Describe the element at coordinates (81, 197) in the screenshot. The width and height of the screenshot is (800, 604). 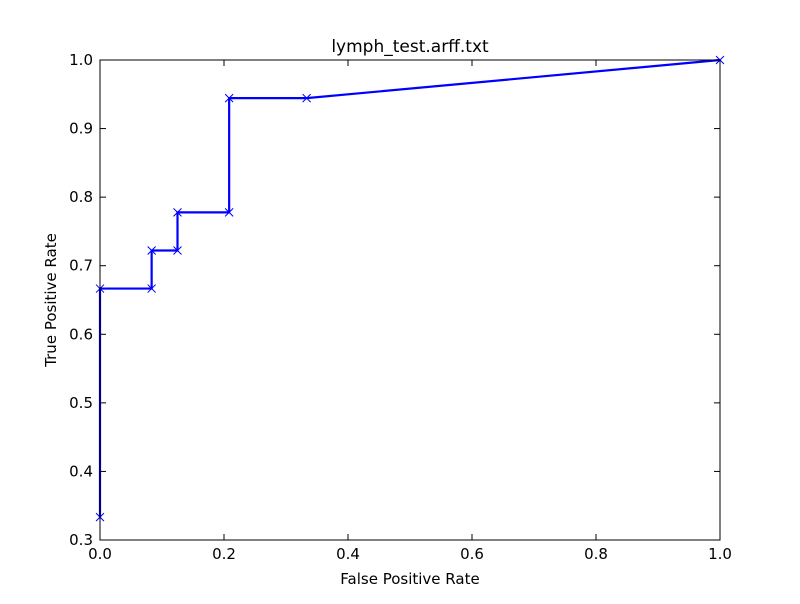
I see `y-tick-label: 0.8` at that location.